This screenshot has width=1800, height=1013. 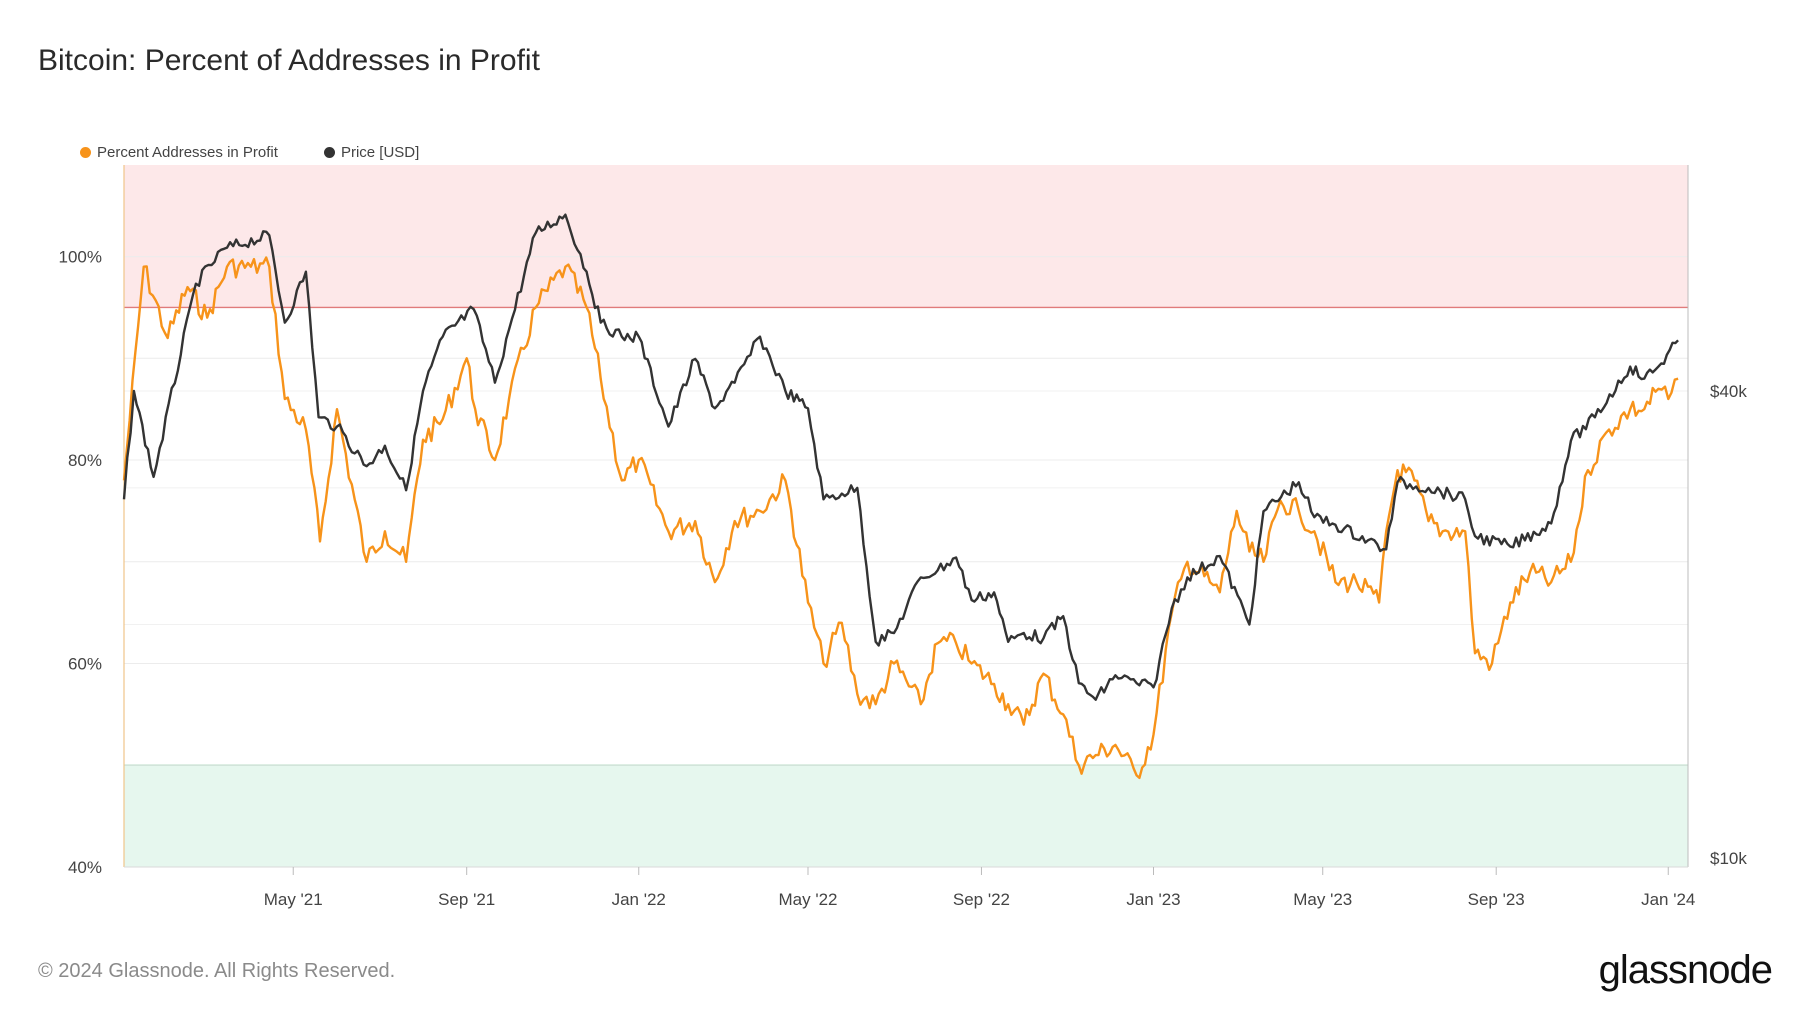 I want to click on y-left-tick-label: 60%, so click(x=85, y=664).